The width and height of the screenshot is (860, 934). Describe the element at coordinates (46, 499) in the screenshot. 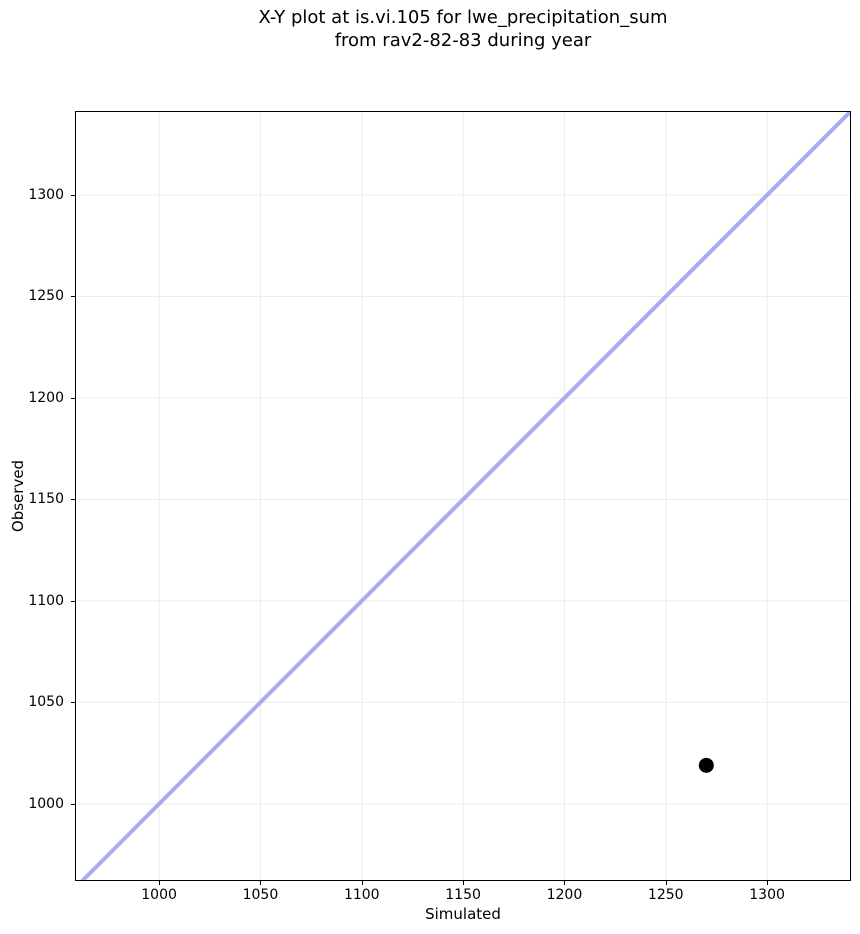

I see `y-tick-label: 1150` at that location.